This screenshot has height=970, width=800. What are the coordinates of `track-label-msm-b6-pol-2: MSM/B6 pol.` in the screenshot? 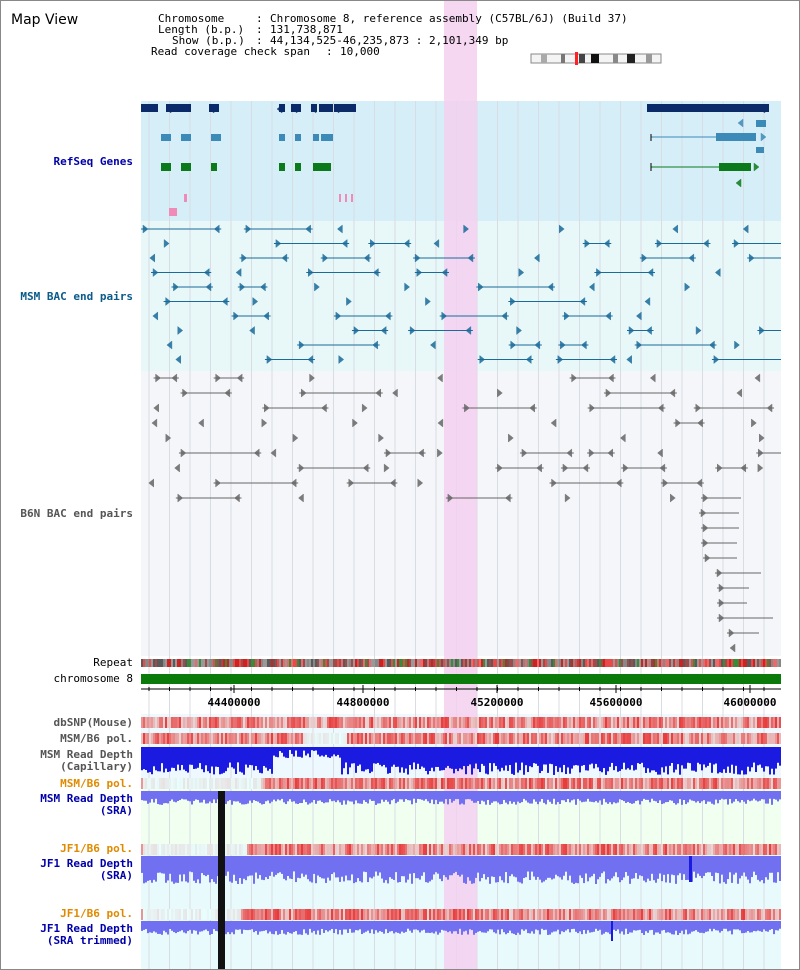 It's located at (96, 783).